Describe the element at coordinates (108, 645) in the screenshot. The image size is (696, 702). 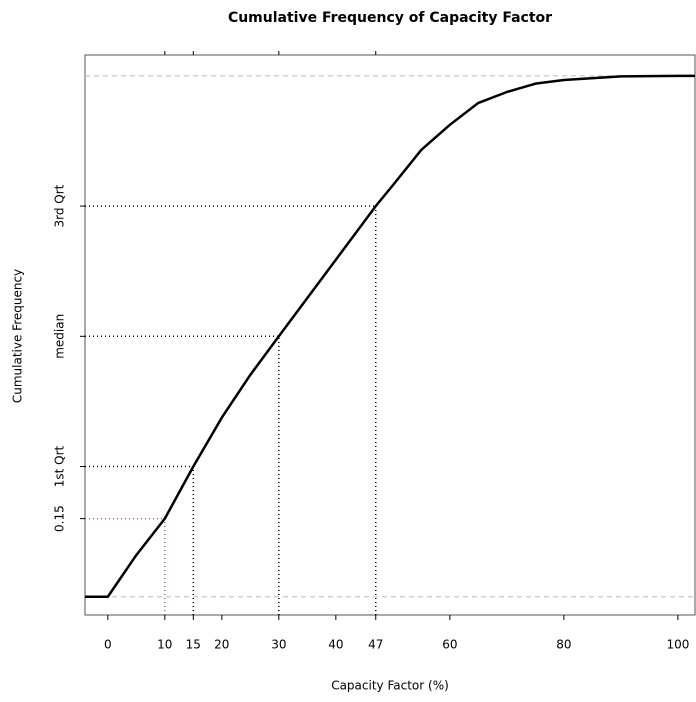
I see `x-tick-label: 0` at that location.